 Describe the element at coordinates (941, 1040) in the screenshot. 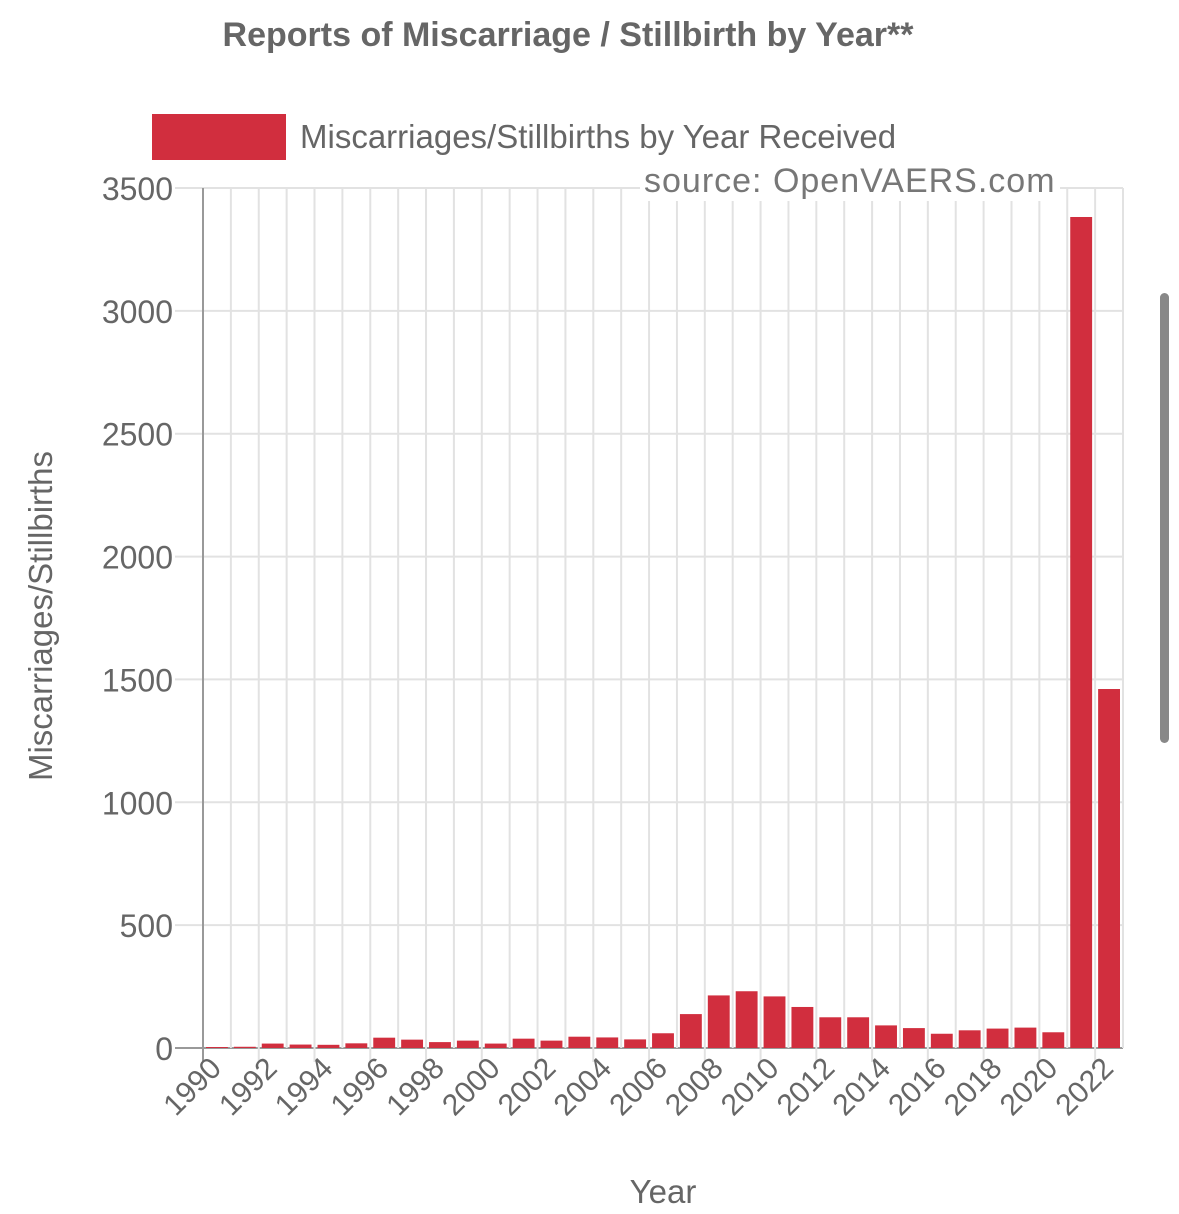

I see `bar-2016` at that location.